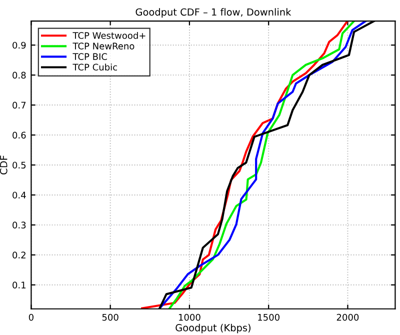  I want to click on x-tick-label: 0, so click(31, 317).